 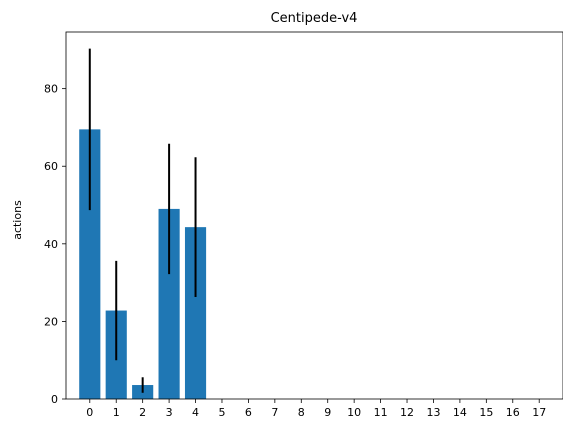 What do you see at coordinates (116, 412) in the screenshot?
I see `x-tick-label-1: 1` at bounding box center [116, 412].